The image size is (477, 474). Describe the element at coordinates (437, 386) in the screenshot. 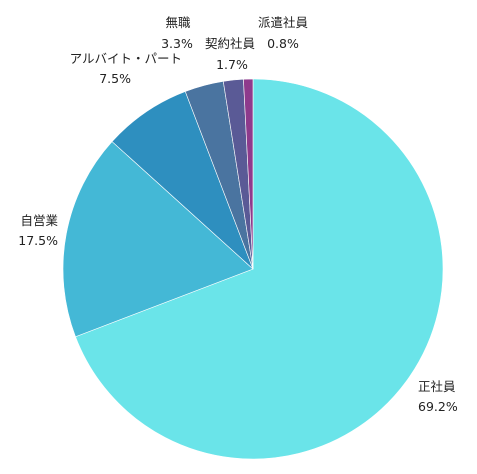

I see `slice-label-seishain-name: 正社員` at that location.